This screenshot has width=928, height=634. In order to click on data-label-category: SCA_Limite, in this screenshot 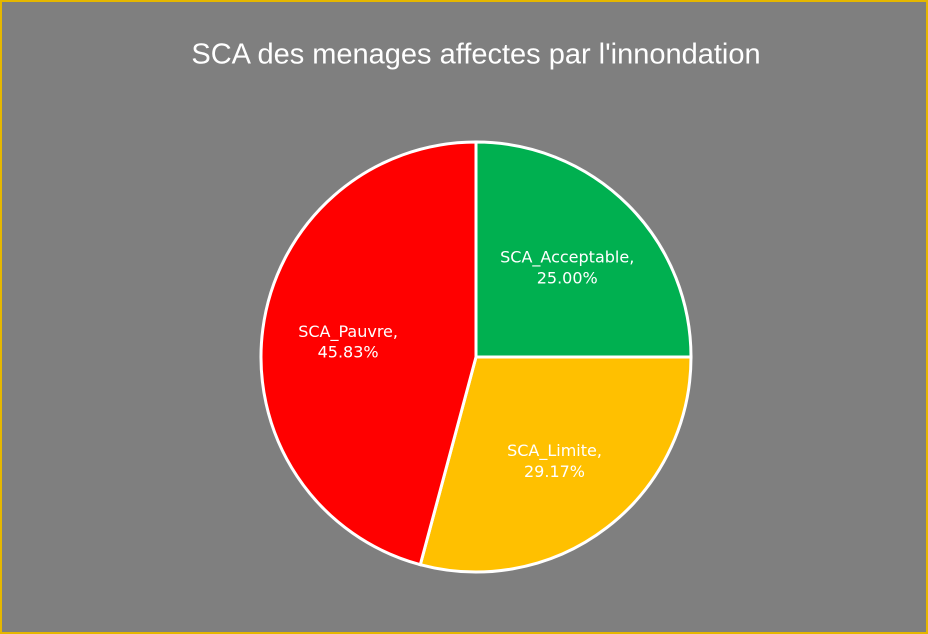, I will do `click(554, 451)`.